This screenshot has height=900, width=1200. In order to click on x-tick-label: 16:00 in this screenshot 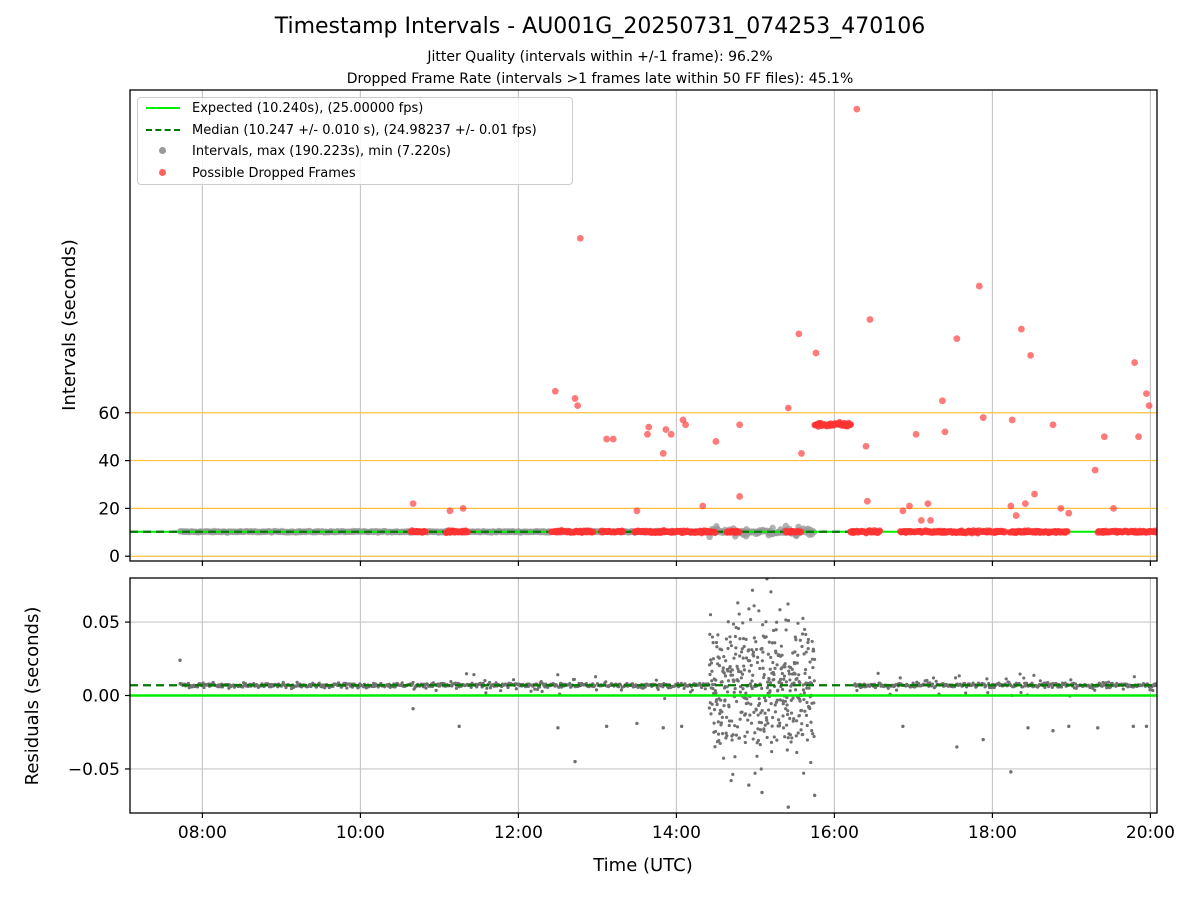, I will do `click(834, 833)`.